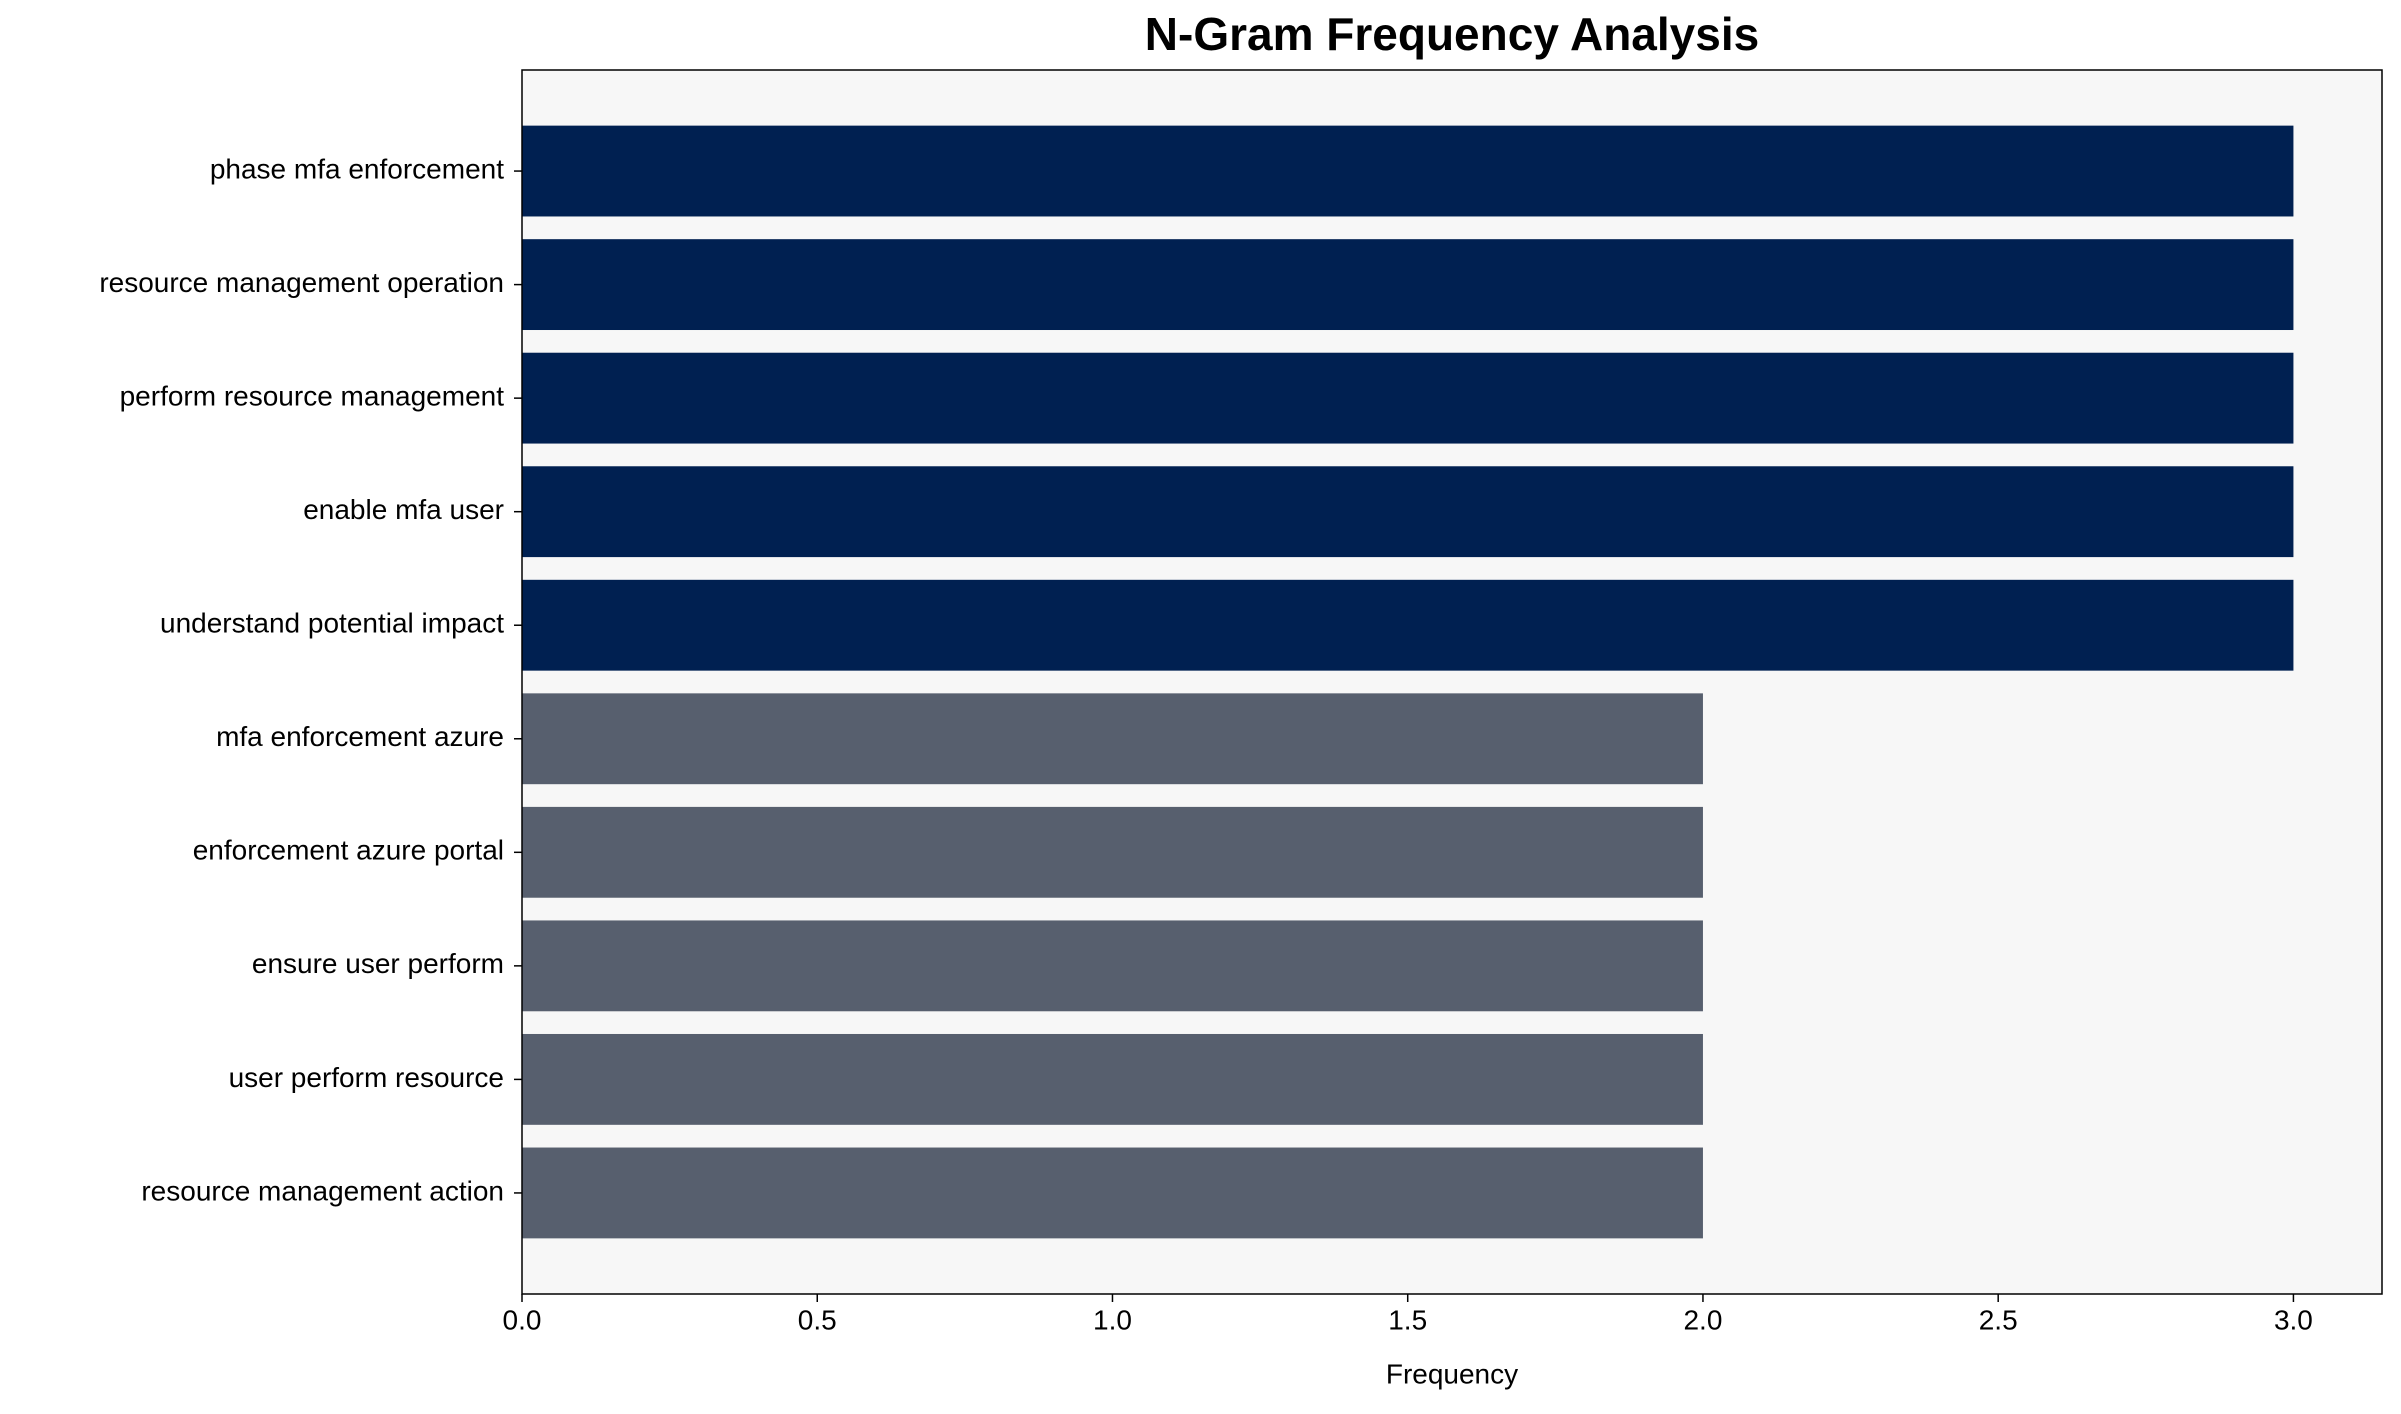  What do you see at coordinates (360, 736) in the screenshot?
I see `y-tick-label: mfa enforcement azure` at bounding box center [360, 736].